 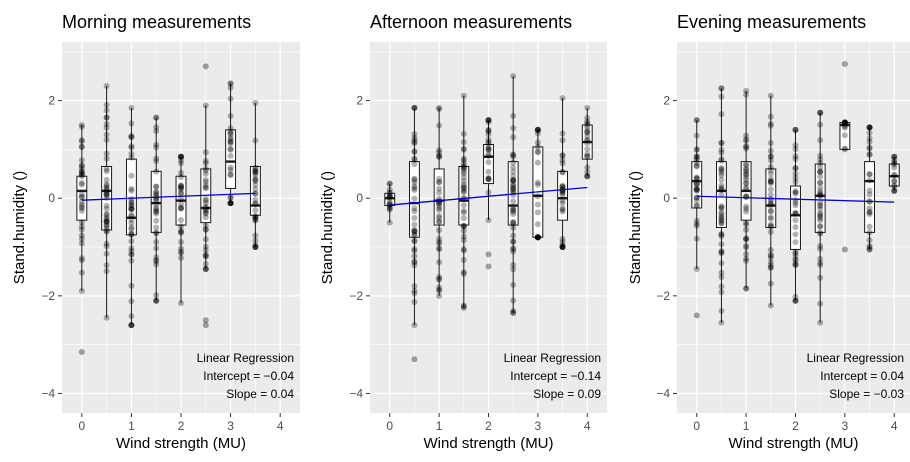 I want to click on outlier-point, so click(x=696, y=315).